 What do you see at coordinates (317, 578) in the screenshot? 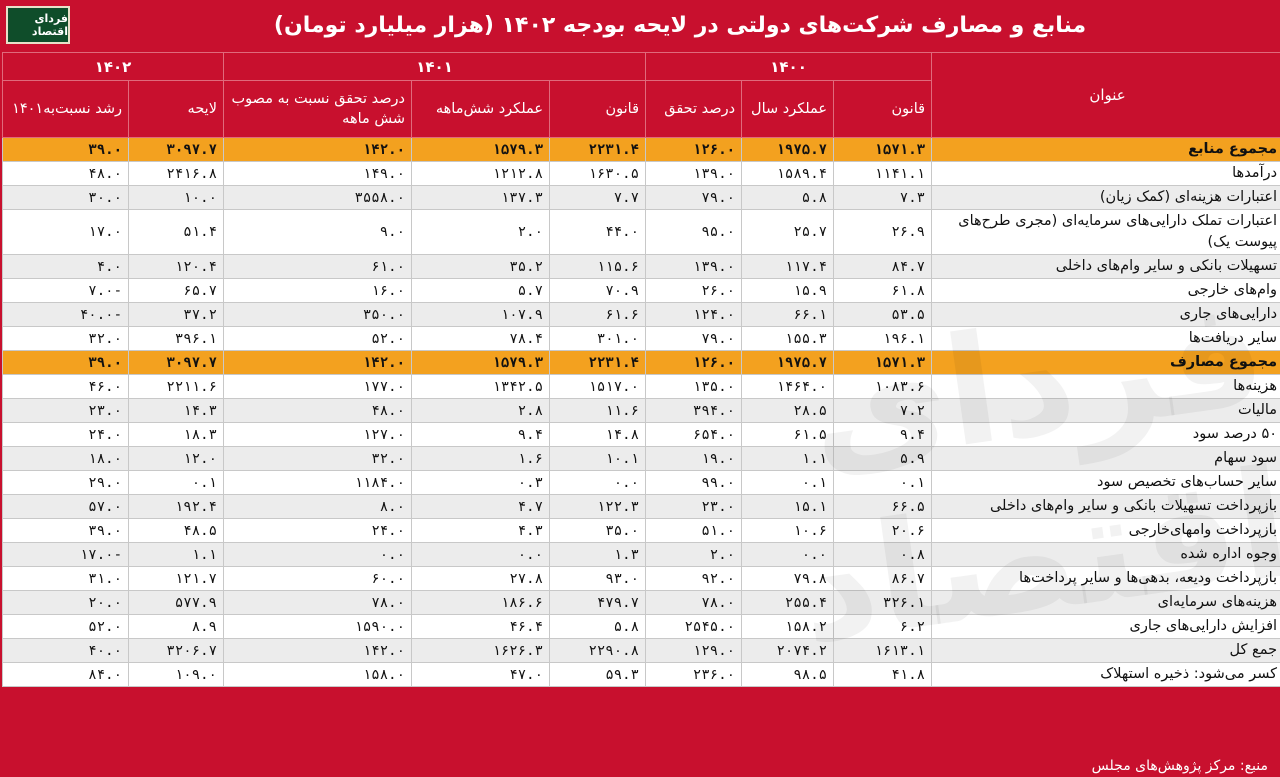
I see `value-cell: ۶۰.۰` at bounding box center [317, 578].